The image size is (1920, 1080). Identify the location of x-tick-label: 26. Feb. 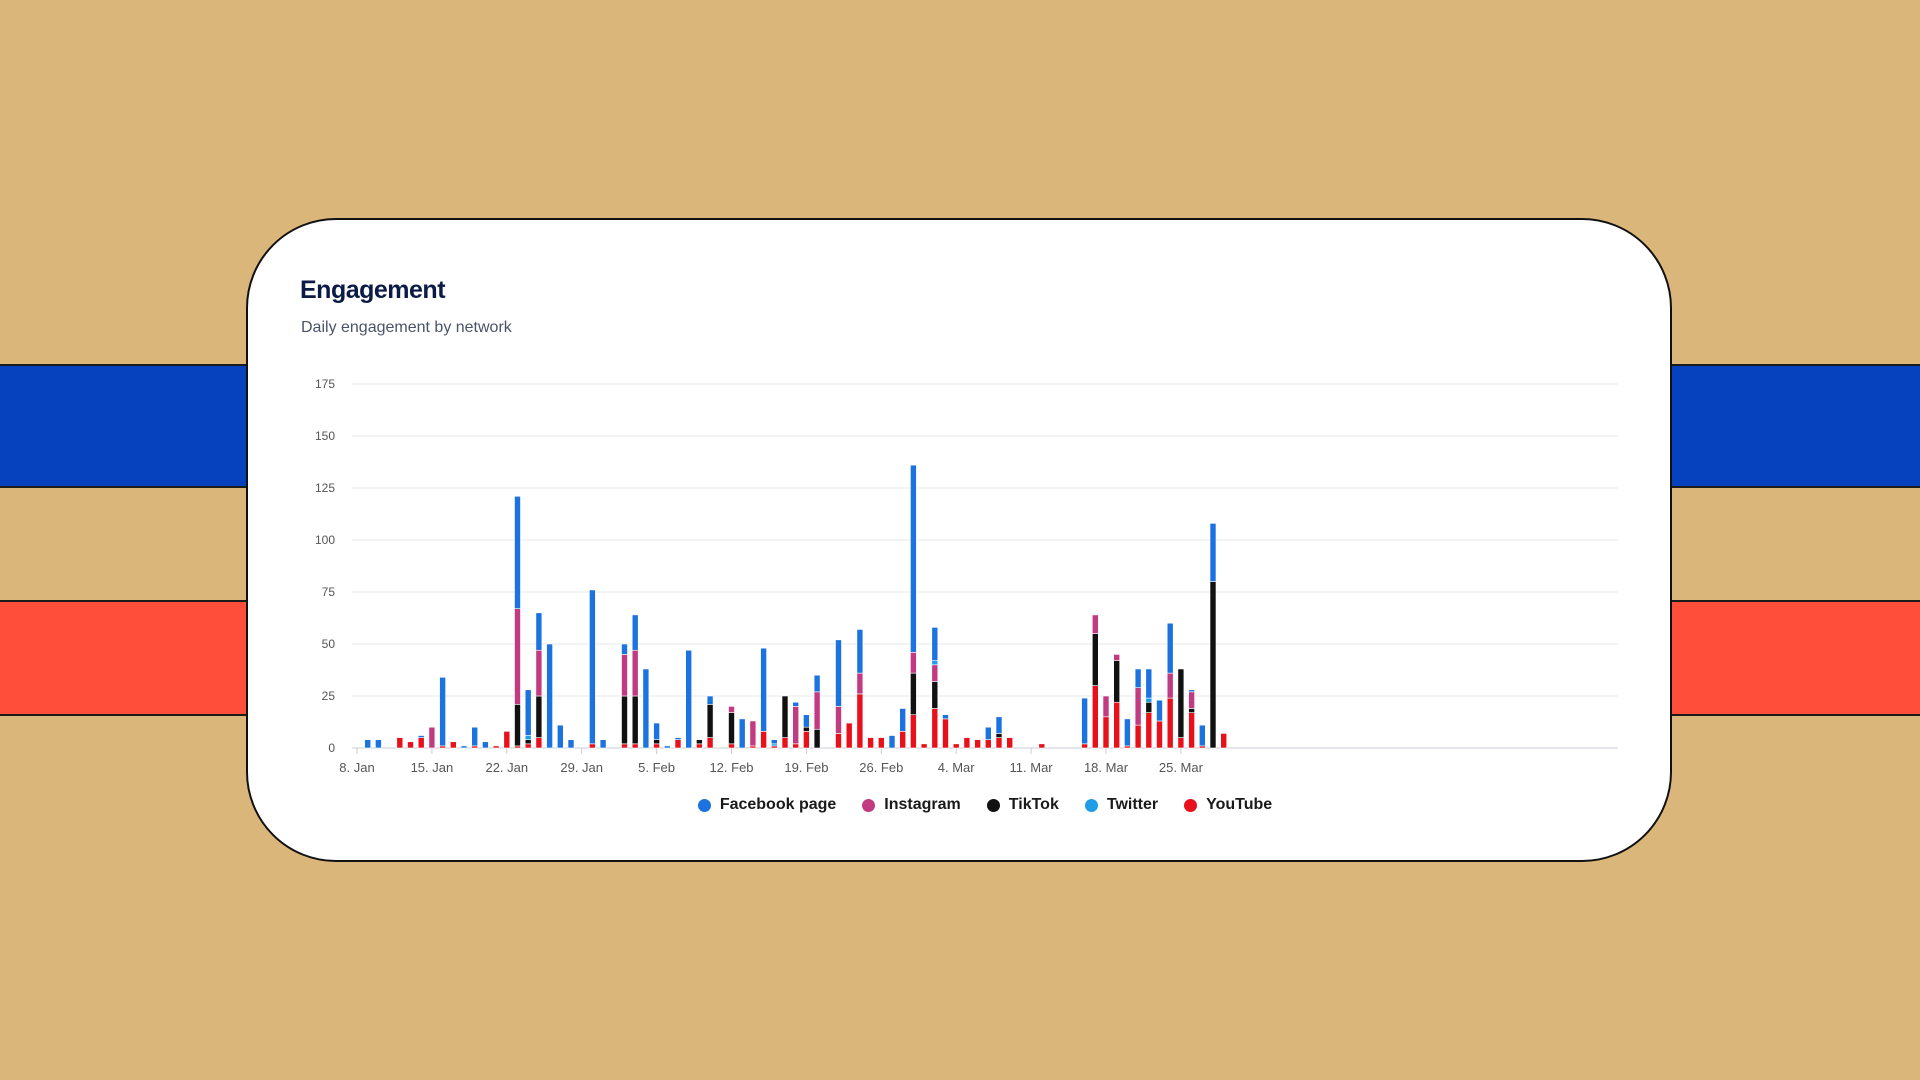
(881, 767).